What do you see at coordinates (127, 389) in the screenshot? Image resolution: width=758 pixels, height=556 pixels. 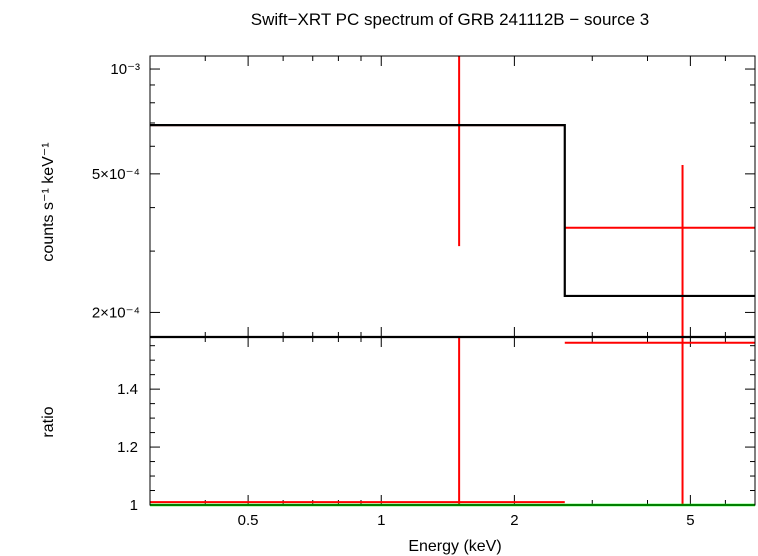 I see `bottom-y-tick-label: 1.4` at bounding box center [127, 389].